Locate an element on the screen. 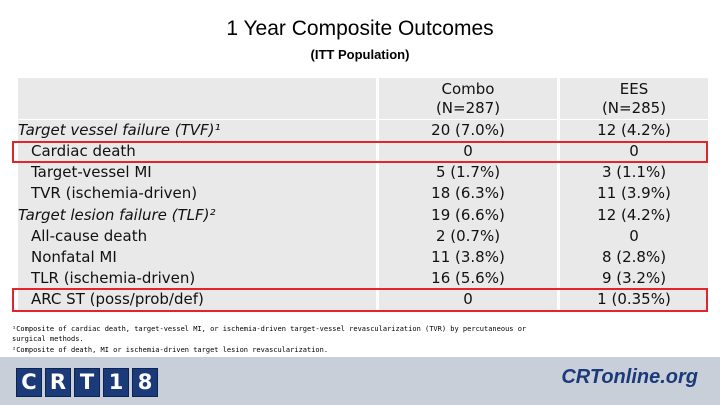 Image resolution: width=720 pixels, height=405 pixels. row-label-tvf: Target vessel failure (TVF)¹ is located at coordinates (119, 130).